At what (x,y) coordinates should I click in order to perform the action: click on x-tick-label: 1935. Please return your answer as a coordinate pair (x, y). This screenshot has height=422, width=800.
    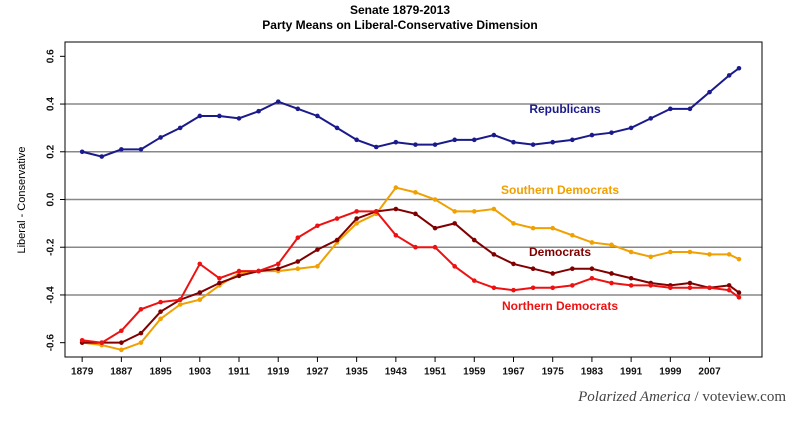
    Looking at the image, I should click on (357, 372).